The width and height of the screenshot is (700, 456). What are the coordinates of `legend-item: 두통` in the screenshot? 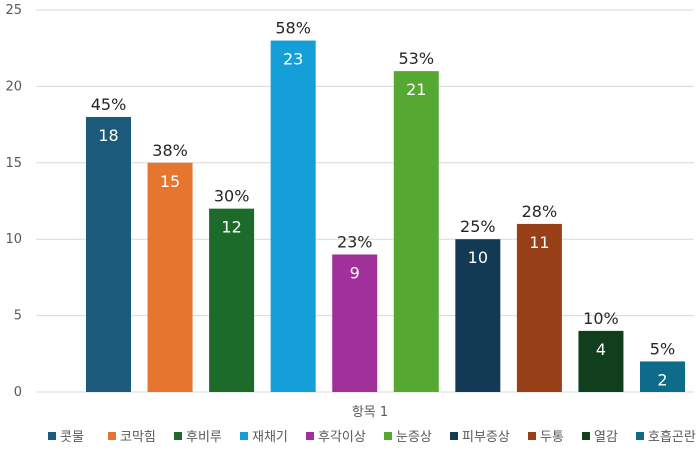 It's located at (546, 437).